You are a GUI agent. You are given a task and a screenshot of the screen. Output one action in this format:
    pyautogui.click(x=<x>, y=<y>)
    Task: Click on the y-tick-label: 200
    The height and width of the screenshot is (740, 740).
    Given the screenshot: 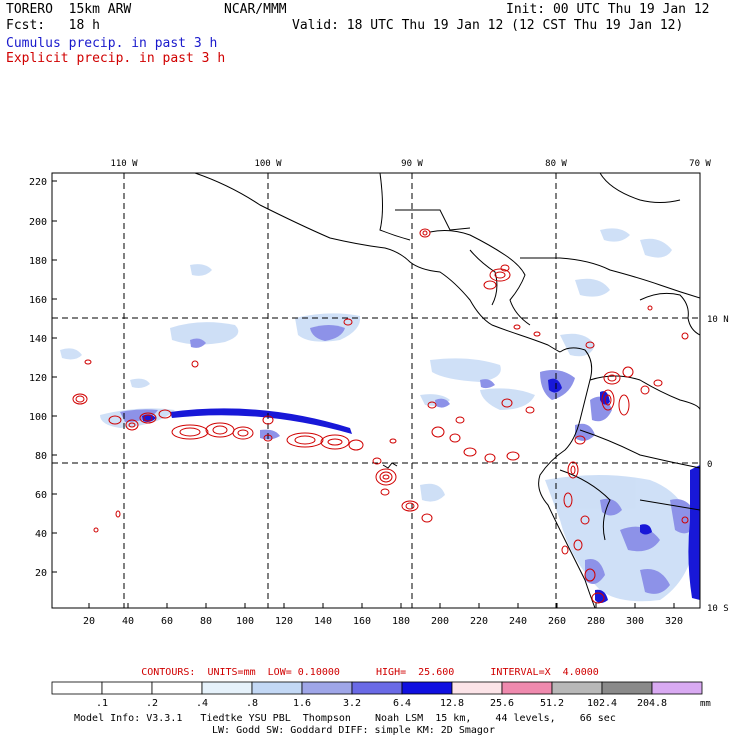 What is the action you would take?
    pyautogui.click(x=38, y=222)
    